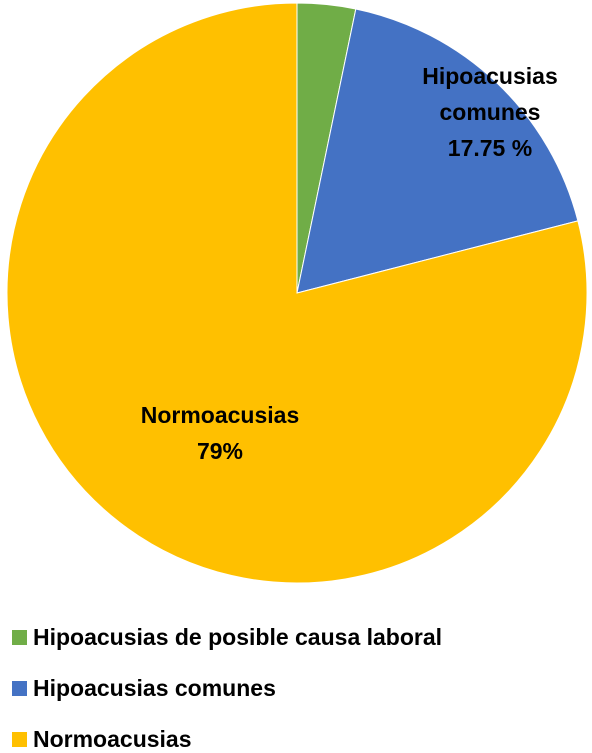 Image resolution: width=592 pixels, height=753 pixels. I want to click on legend-entry: Normoacusias, so click(102, 738).